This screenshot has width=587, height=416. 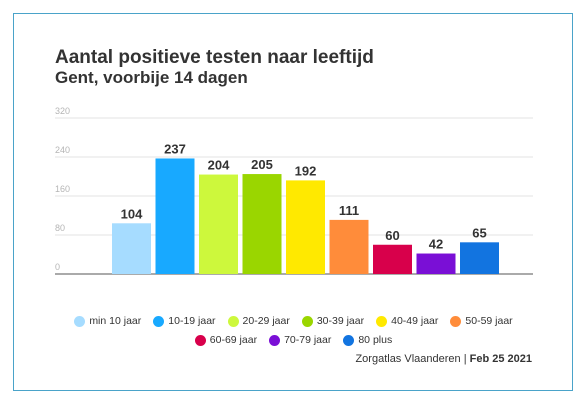 I want to click on bar-value-label: 237, so click(x=175, y=148).